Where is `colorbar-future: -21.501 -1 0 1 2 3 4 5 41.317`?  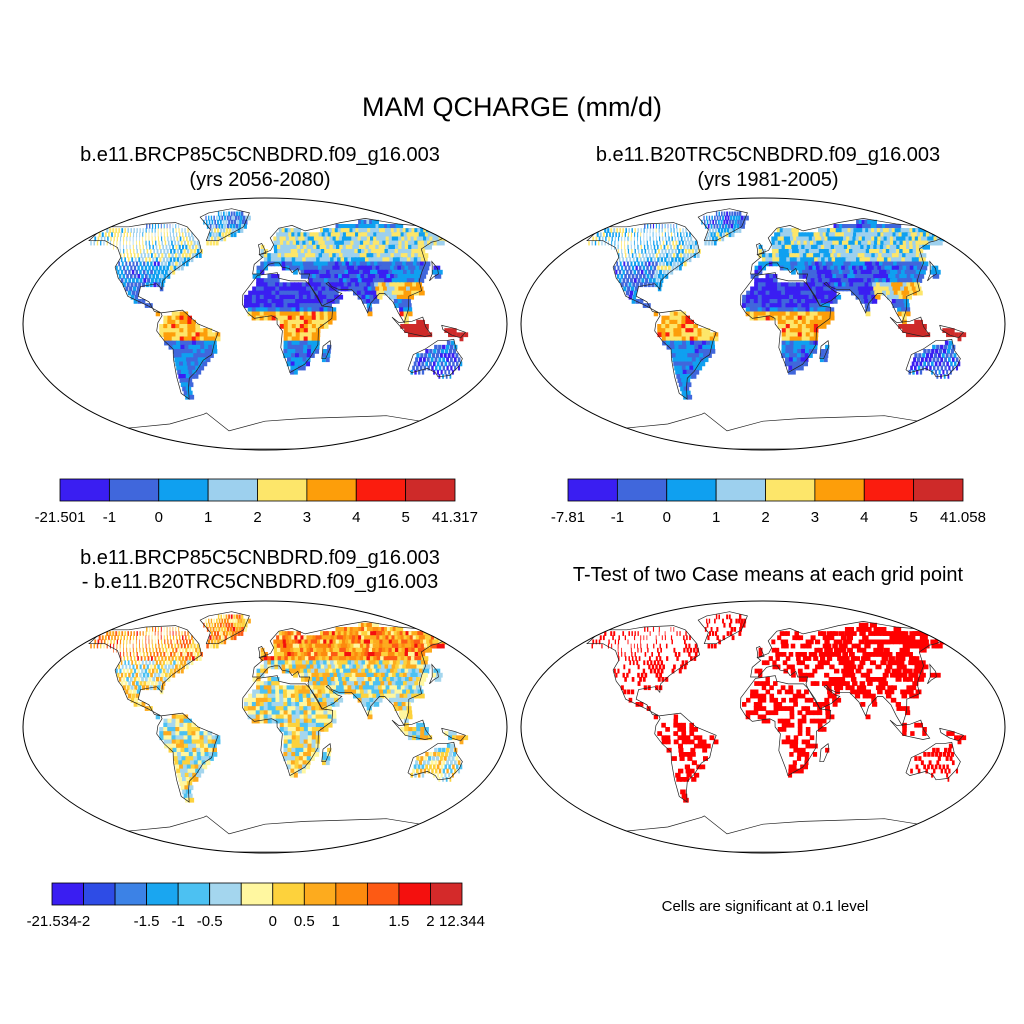 colorbar-future: -21.501 -1 0 1 2 3 4 5 41.317 is located at coordinates (256, 502).